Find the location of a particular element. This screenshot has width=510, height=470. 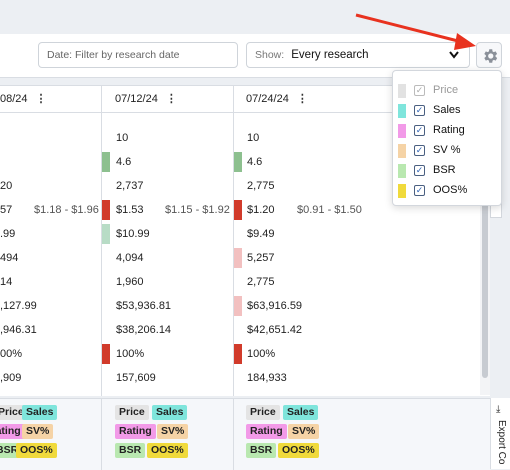

table-cell: $1.53 is located at coordinates (130, 210).